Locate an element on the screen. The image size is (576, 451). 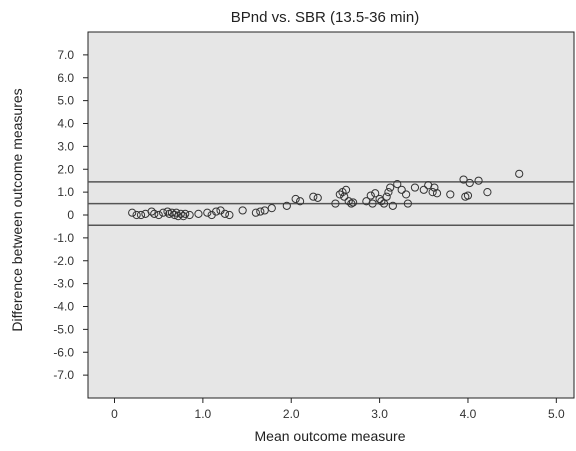
y-tick-label: 0 is located at coordinates (70, 215).